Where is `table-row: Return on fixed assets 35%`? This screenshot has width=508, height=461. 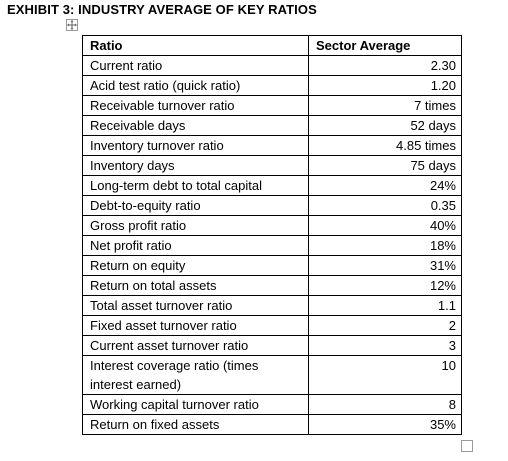 table-row: Return on fixed assets 35% is located at coordinates (272, 424).